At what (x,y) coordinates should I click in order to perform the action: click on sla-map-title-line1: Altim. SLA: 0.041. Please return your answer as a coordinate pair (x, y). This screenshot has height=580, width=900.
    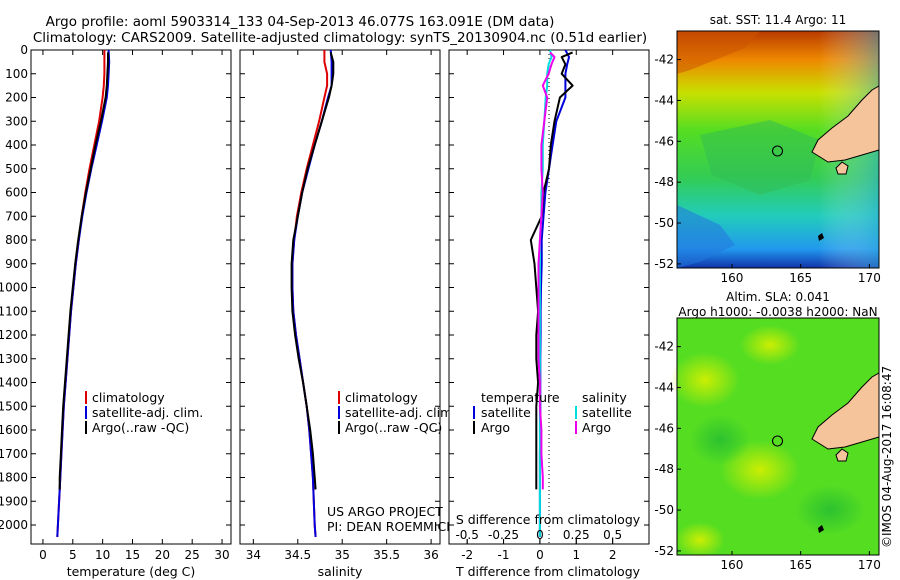
    Looking at the image, I should click on (778, 297).